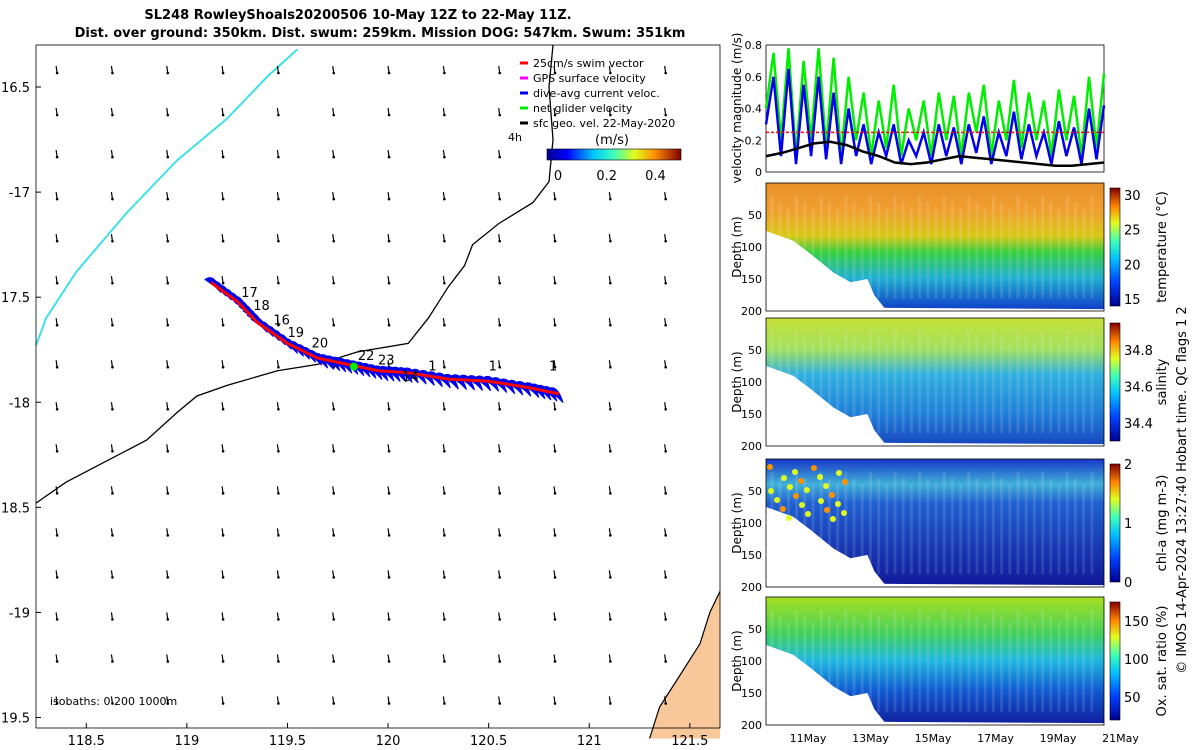 Image resolution: width=1200 pixels, height=750 pixels. Describe the element at coordinates (1162, 381) in the screenshot. I see `profile-colorbar-label: salinity` at that location.